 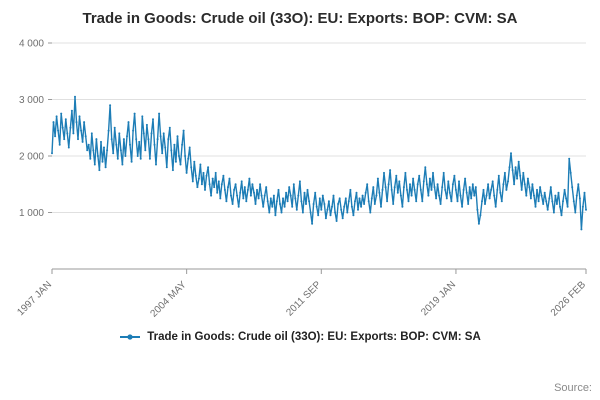 I want to click on x-axis-label: 2019 JAN, so click(x=438, y=298).